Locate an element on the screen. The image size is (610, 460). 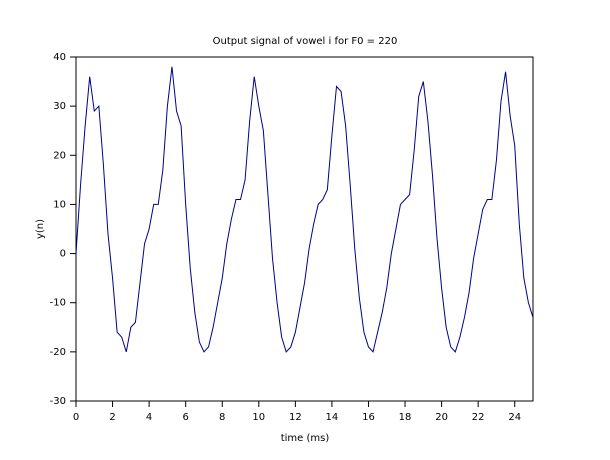
y-tick-label: 20 is located at coordinates (59, 155).